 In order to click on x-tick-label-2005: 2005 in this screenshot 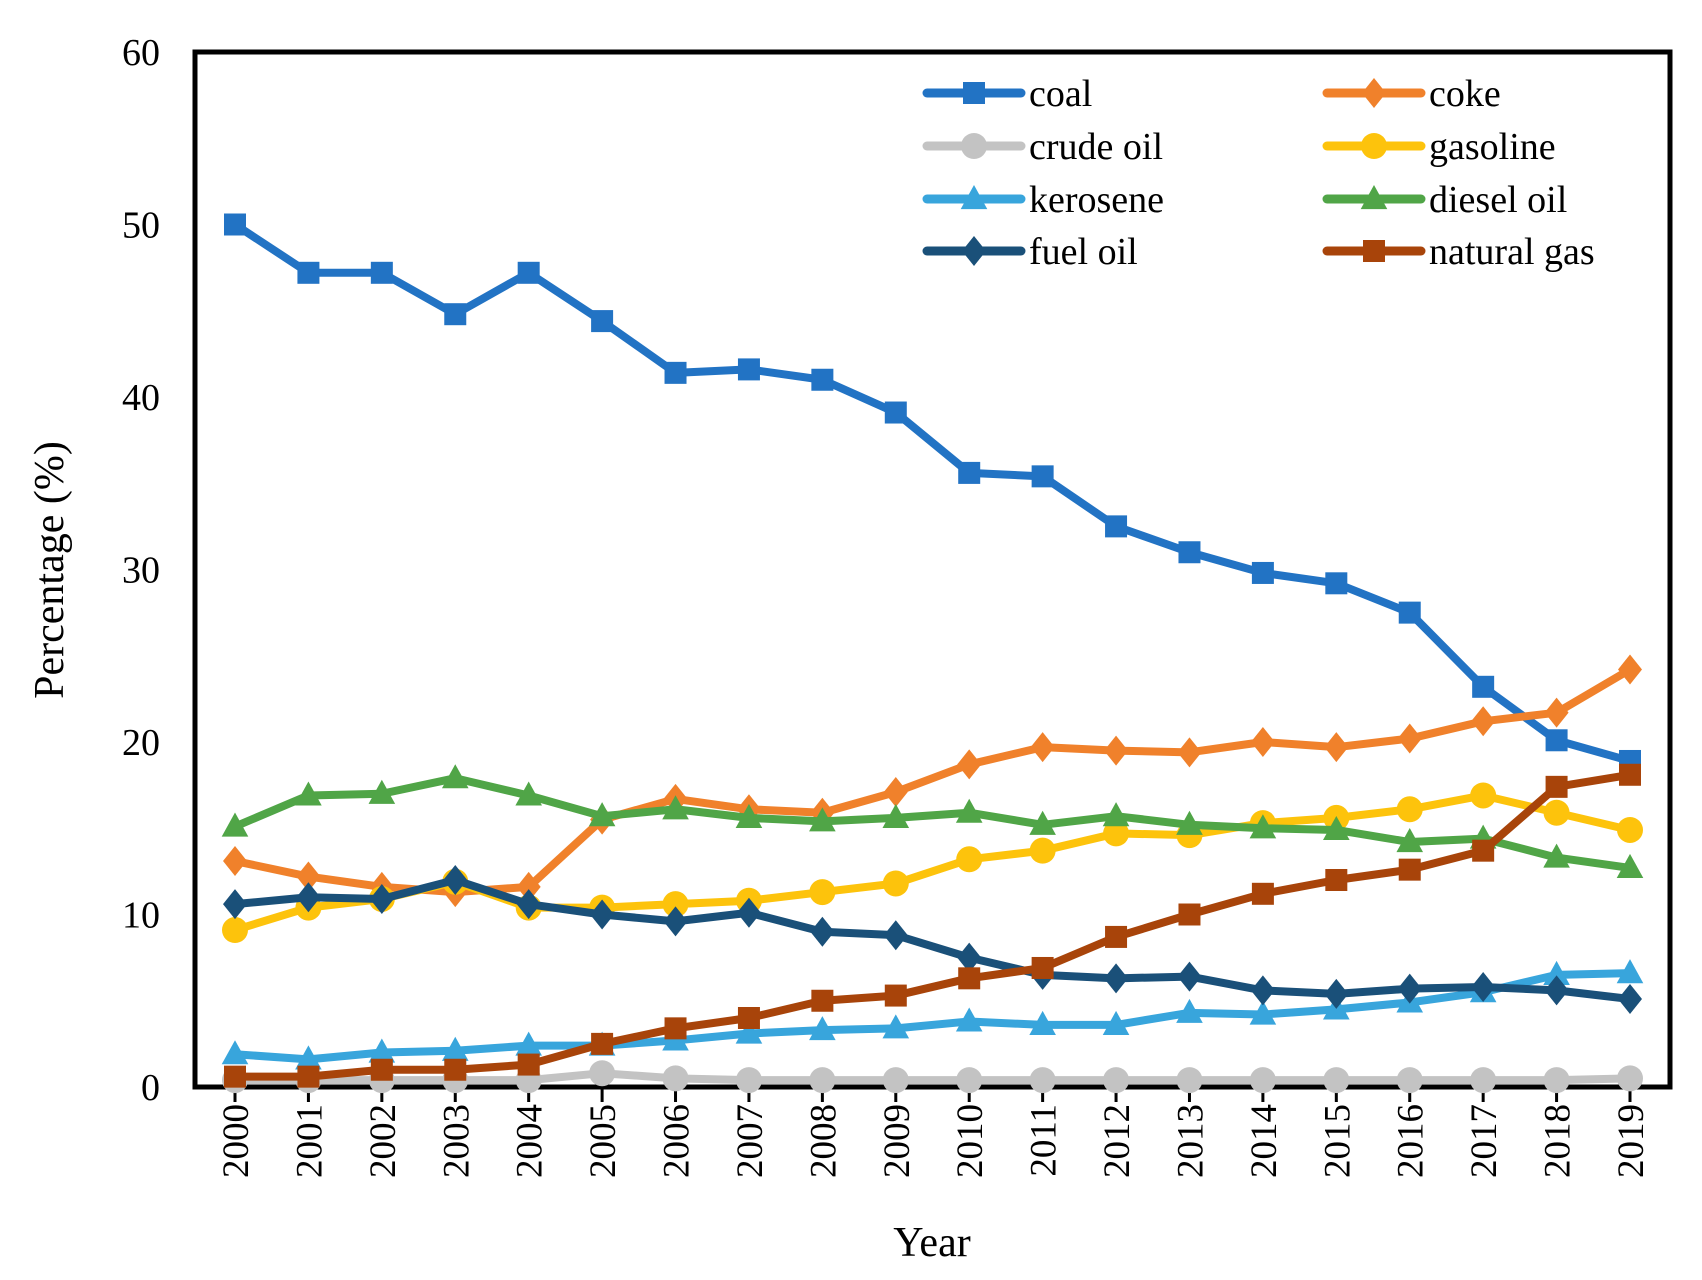, I will do `click(603, 1141)`.